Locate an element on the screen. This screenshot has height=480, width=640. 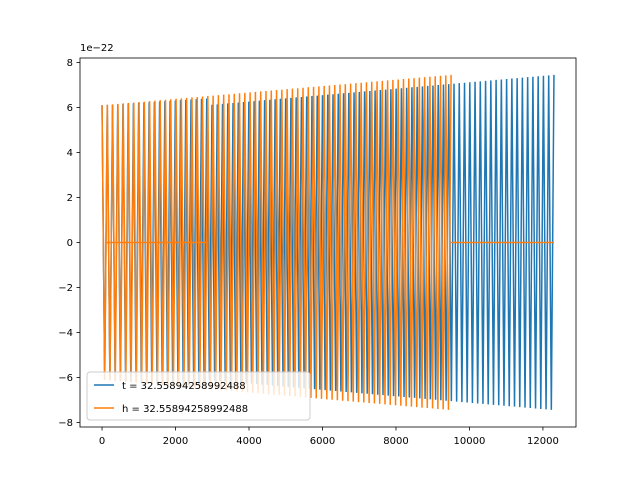
y-axis: −8 −6 −4 −2 0 2 4 6 8 is located at coordinates (69, 243).